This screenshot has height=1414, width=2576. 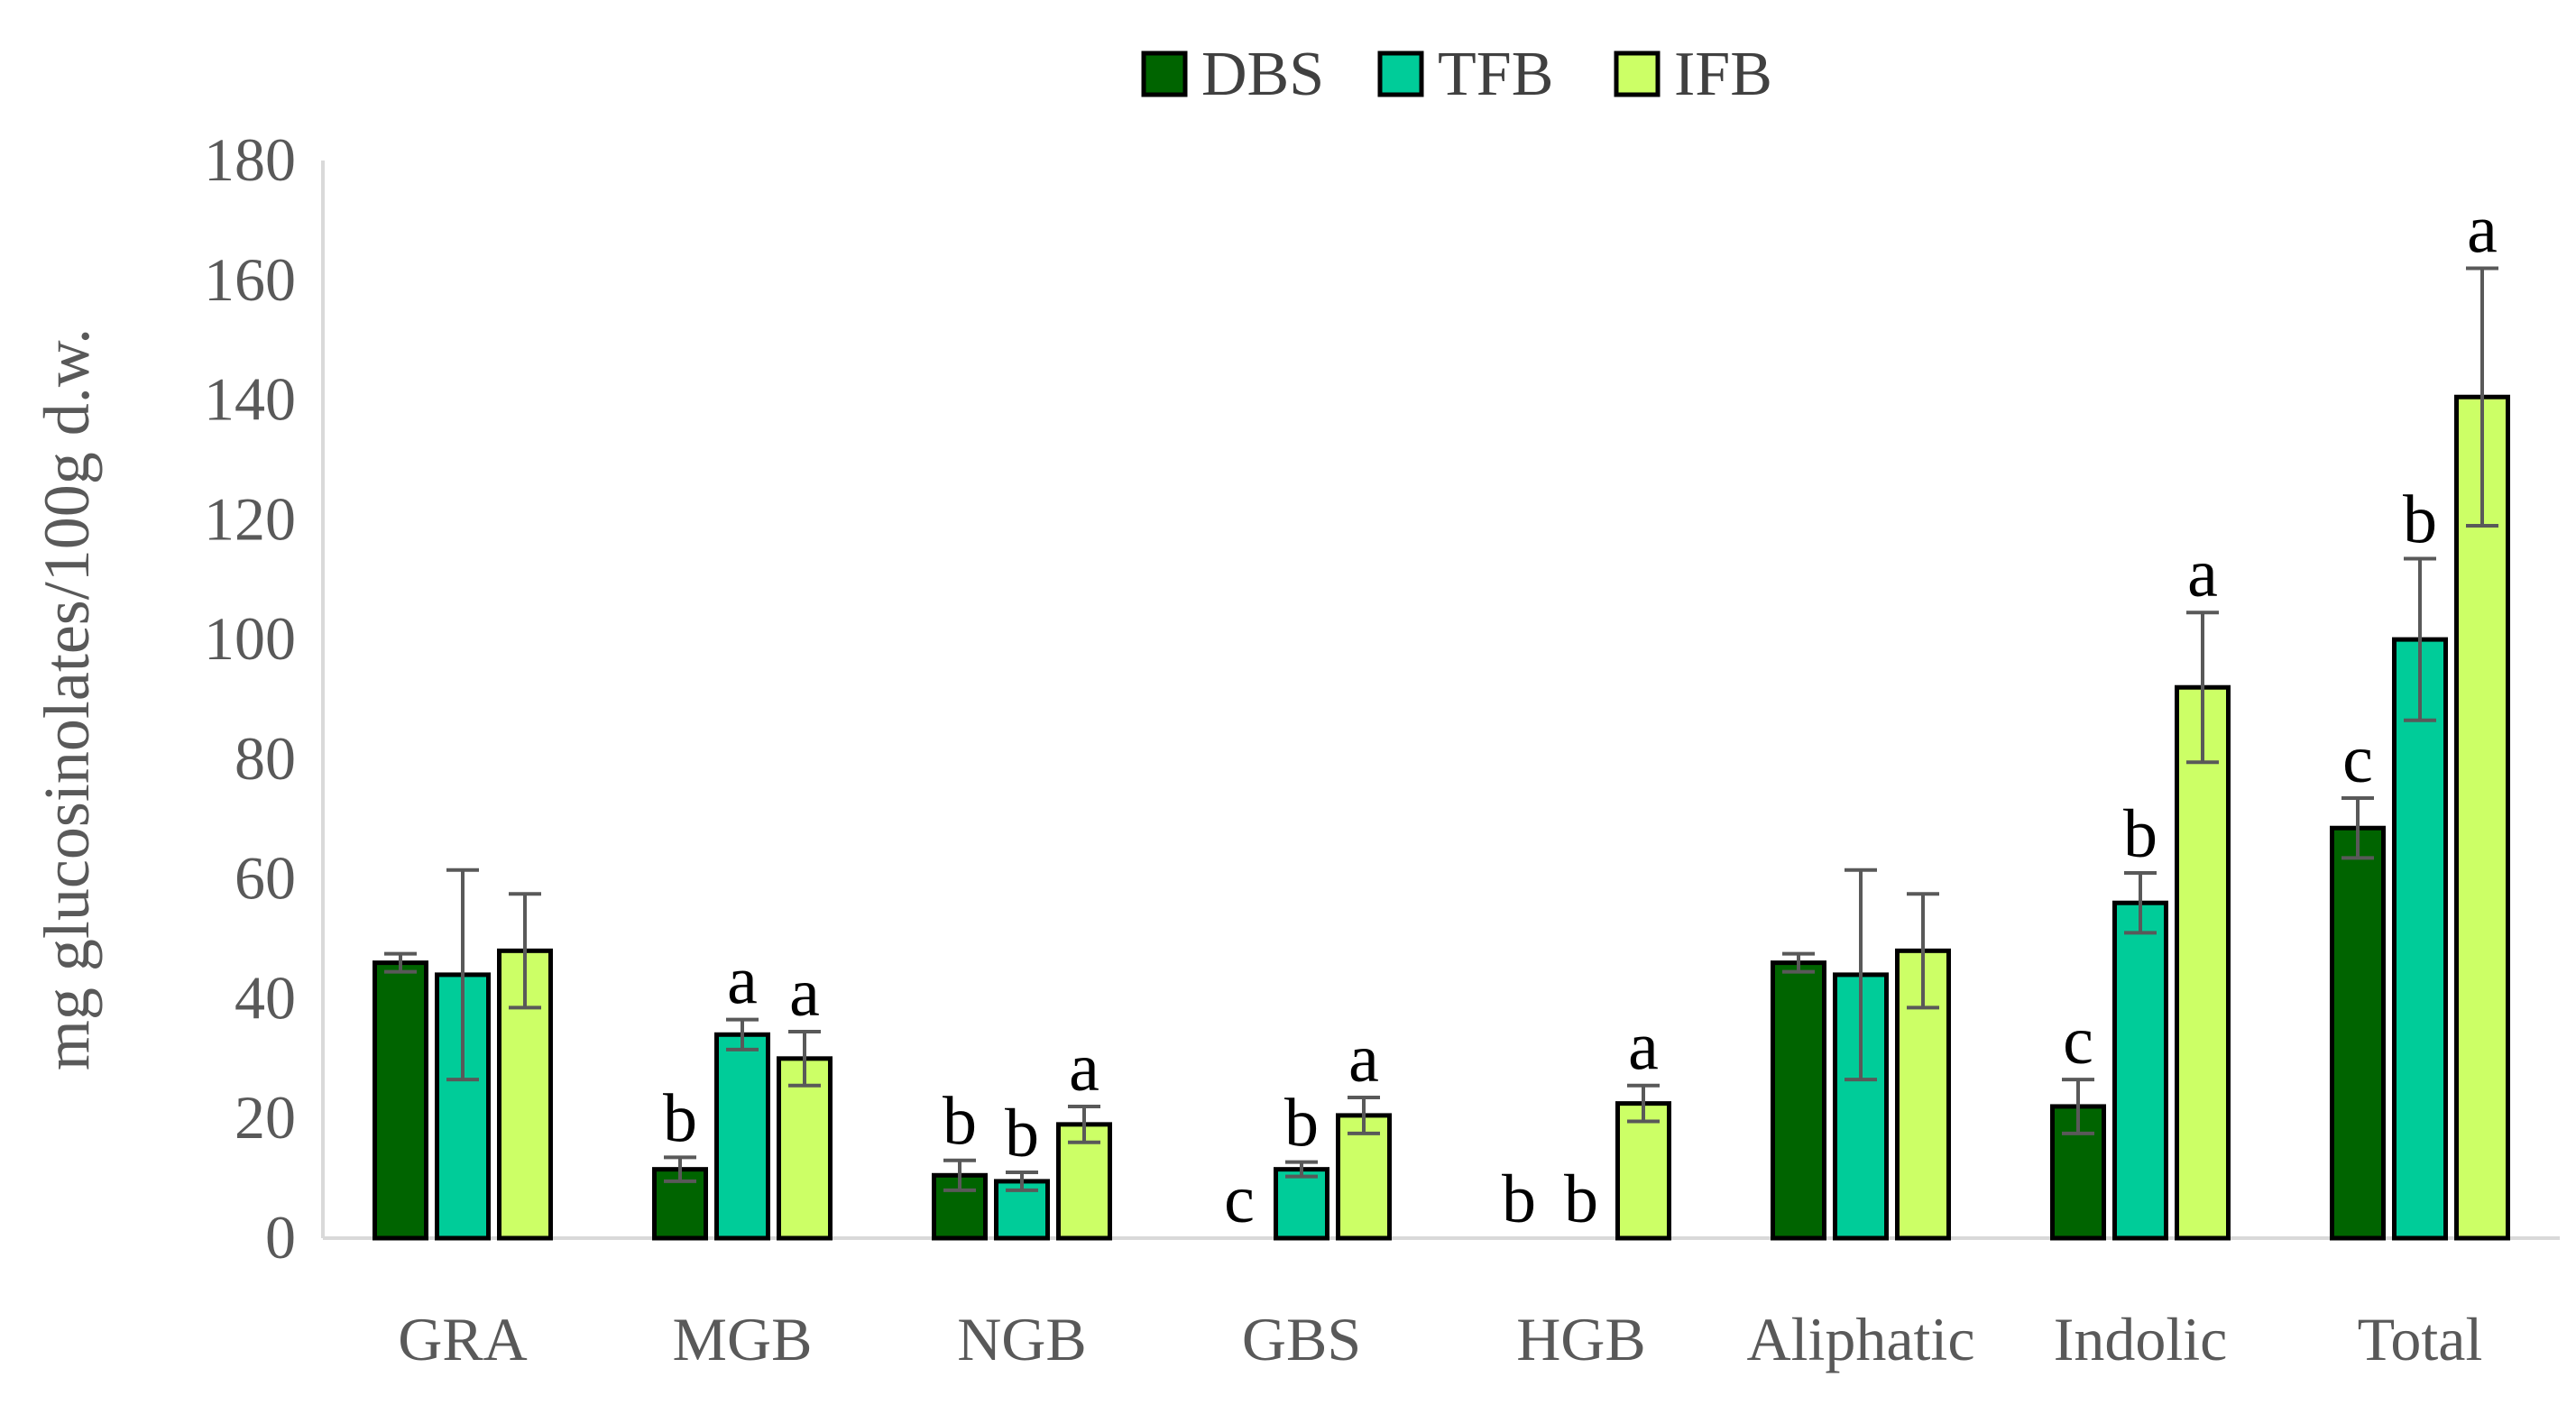 What do you see at coordinates (250, 639) in the screenshot?
I see `y-tick-label: 100` at bounding box center [250, 639].